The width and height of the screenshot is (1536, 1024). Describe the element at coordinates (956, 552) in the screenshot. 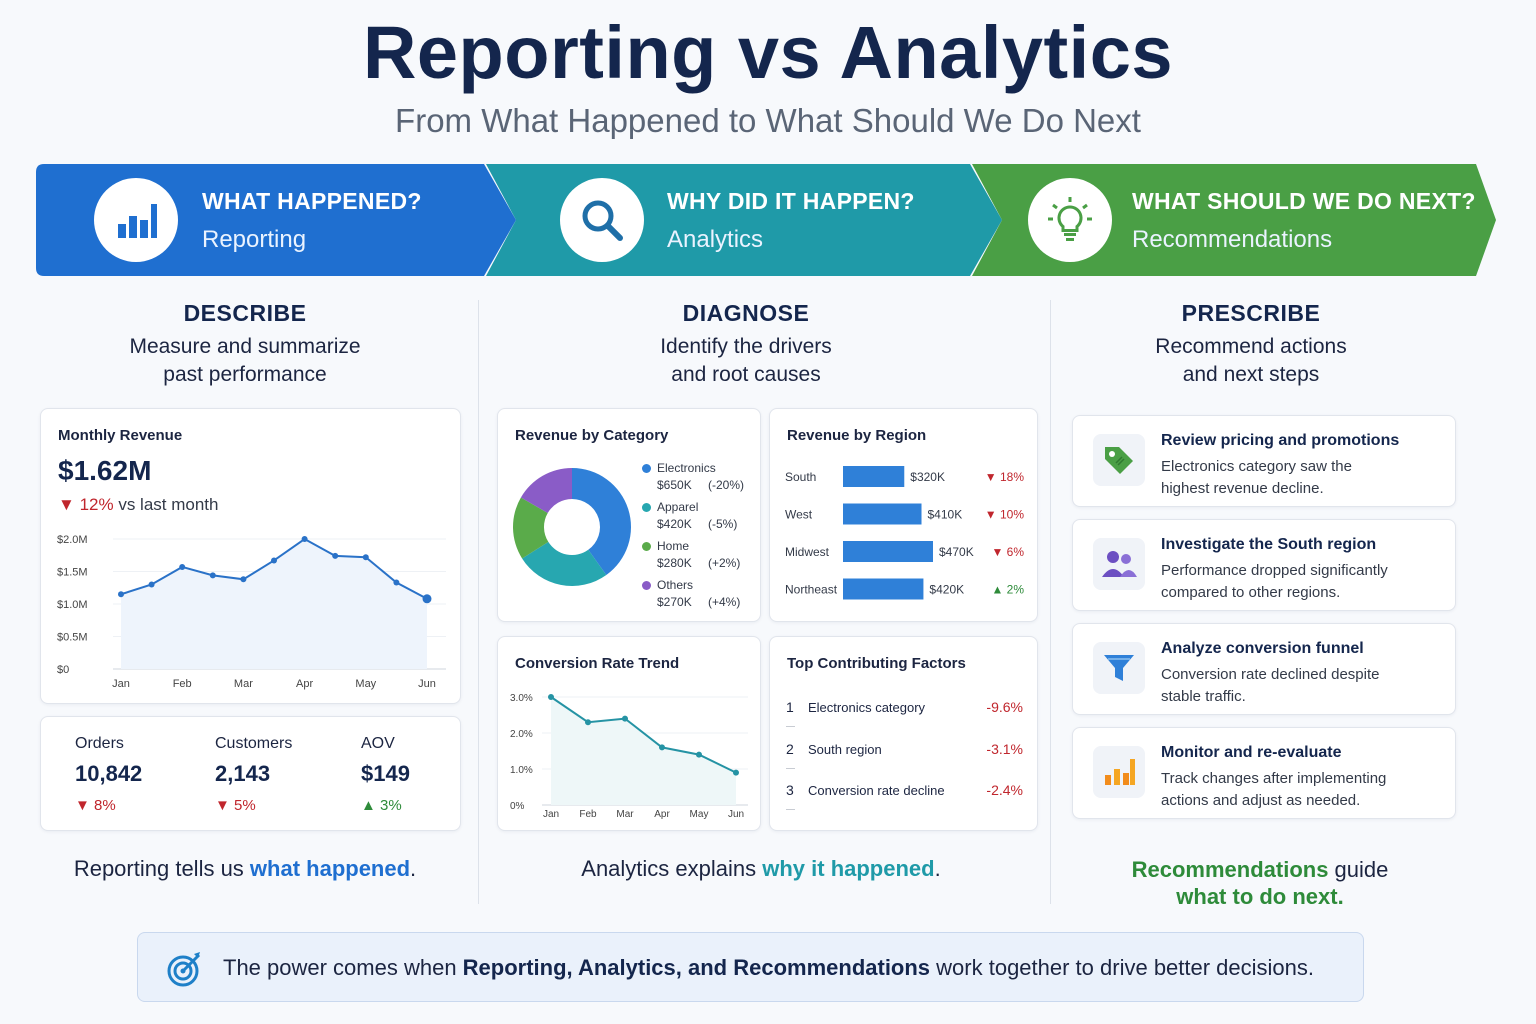

I see `region-value: $470K` at that location.